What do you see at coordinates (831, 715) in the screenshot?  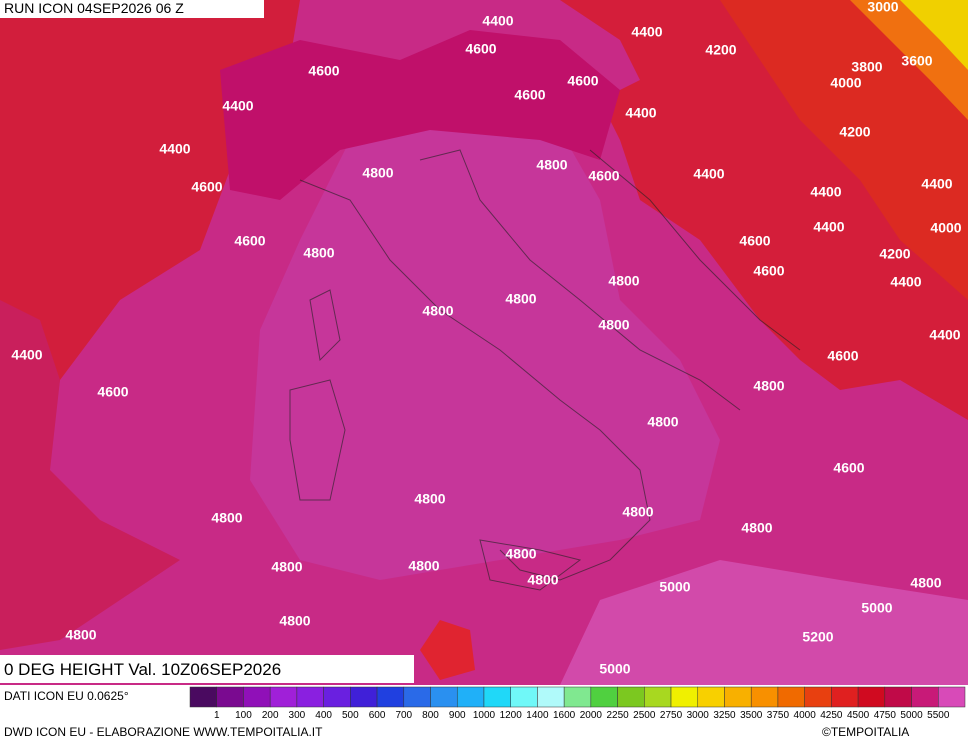 I see `legend-label: 4250` at bounding box center [831, 715].